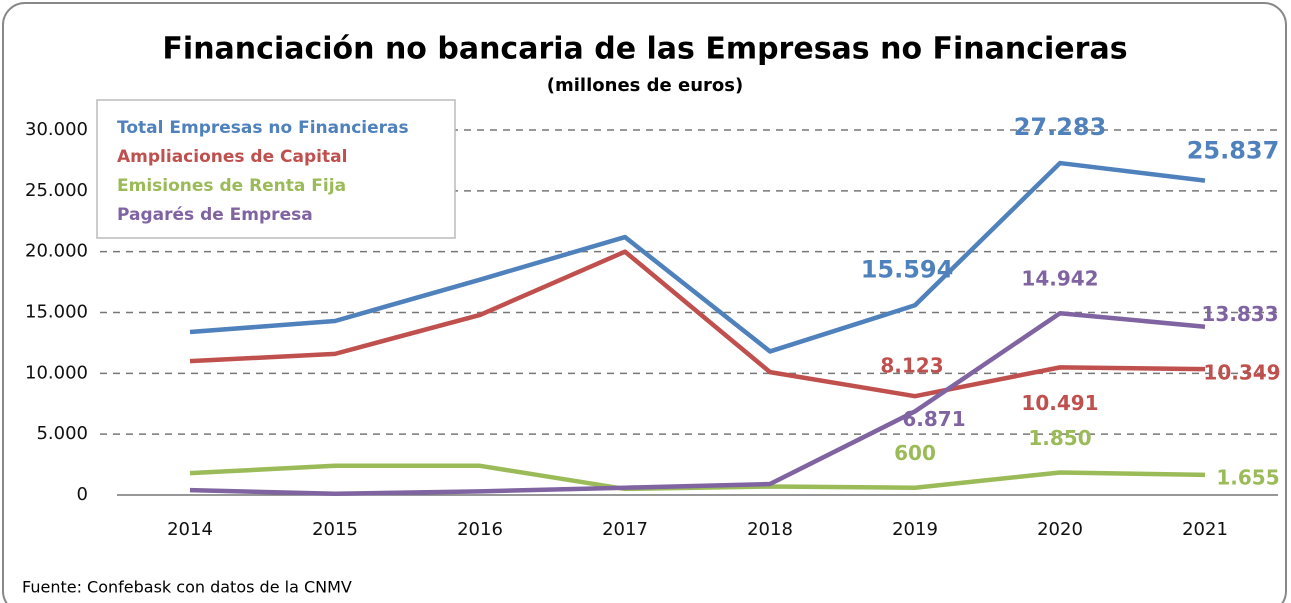 The width and height of the screenshot is (1291, 603). Describe the element at coordinates (82, 494) in the screenshot. I see `y-tick-label: 0` at that location.